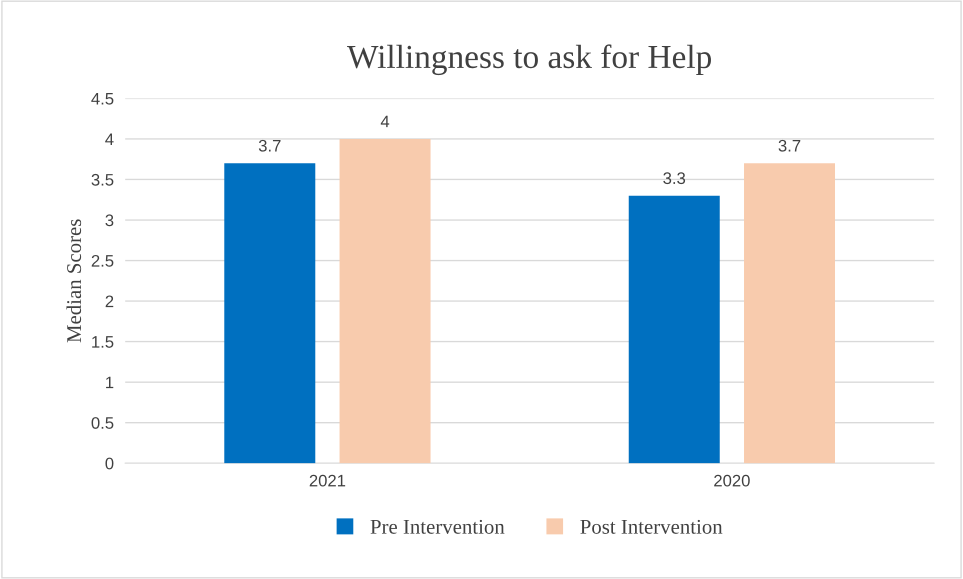 This screenshot has height=579, width=963. Describe the element at coordinates (103, 260) in the screenshot. I see `y-tick-label: 2.5` at that location.